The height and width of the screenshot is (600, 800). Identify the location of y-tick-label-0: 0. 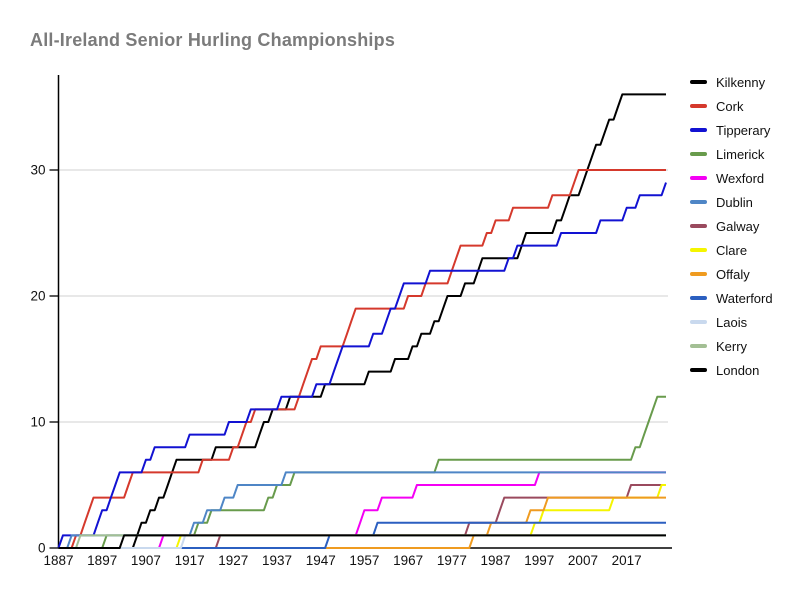
(42, 548).